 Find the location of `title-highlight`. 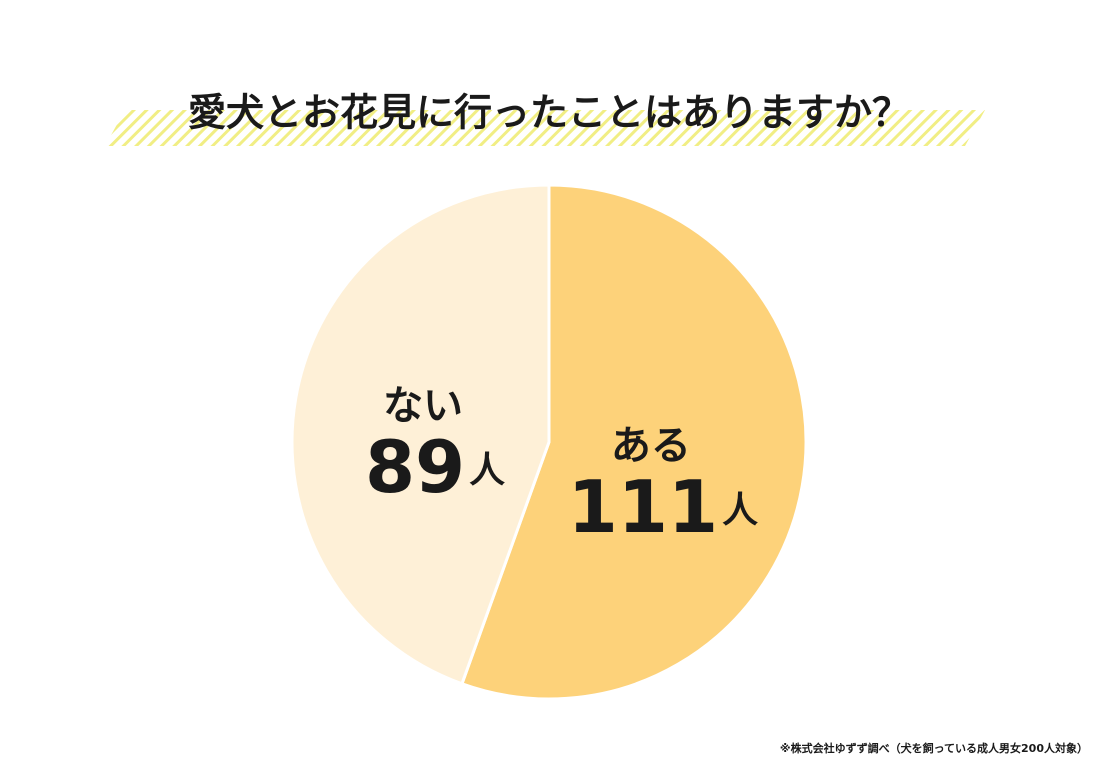

title-highlight is located at coordinates (545, 128).